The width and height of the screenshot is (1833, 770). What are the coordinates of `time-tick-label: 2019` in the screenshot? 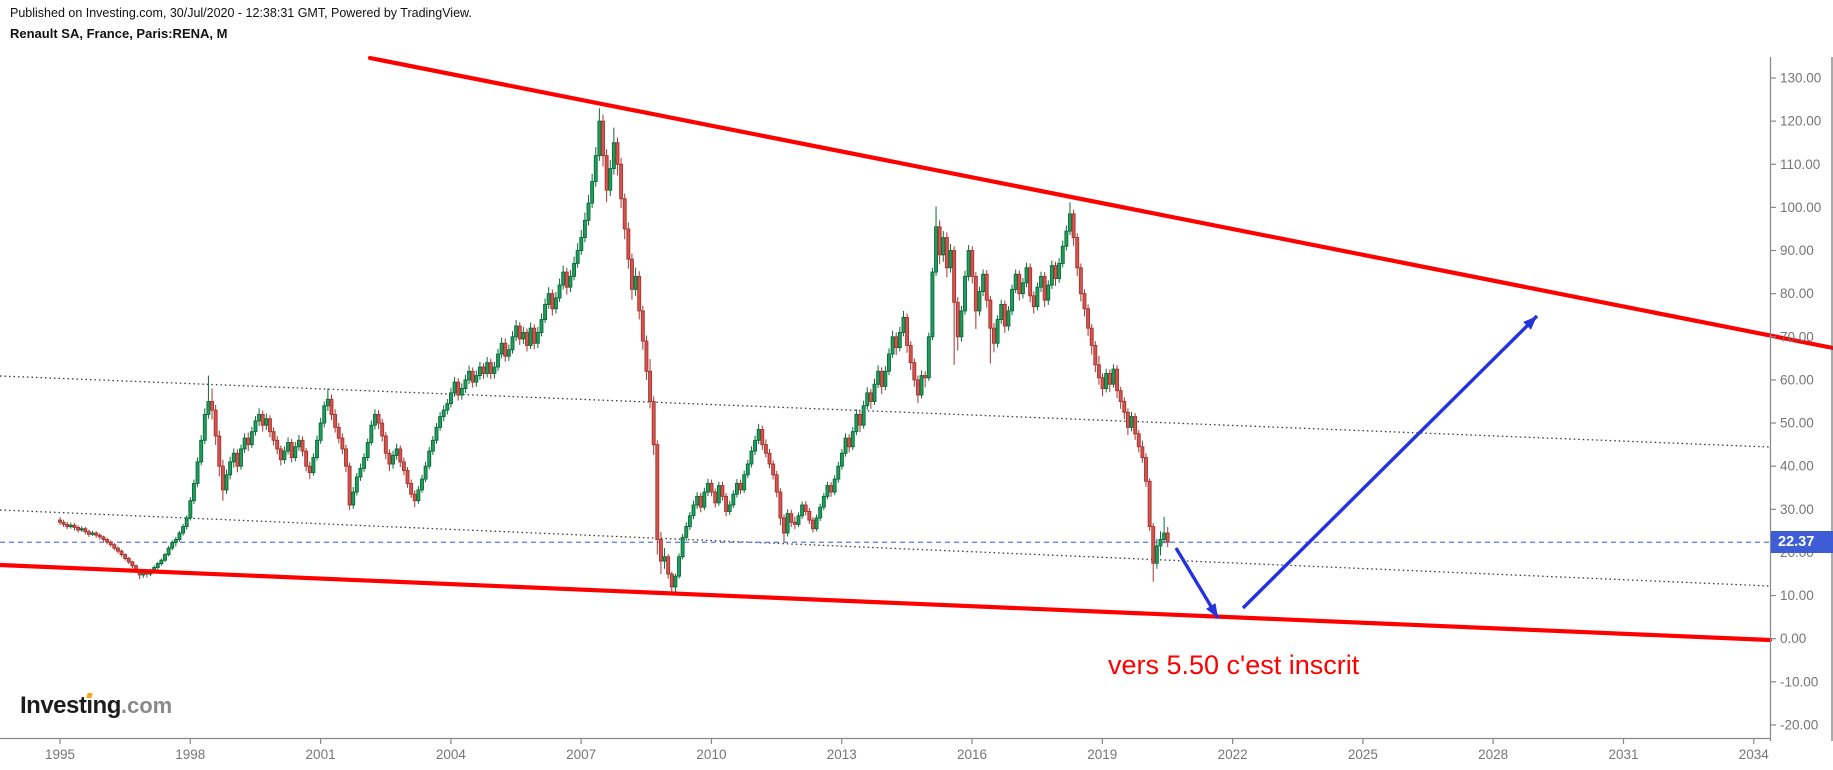 It's located at (1102, 754).